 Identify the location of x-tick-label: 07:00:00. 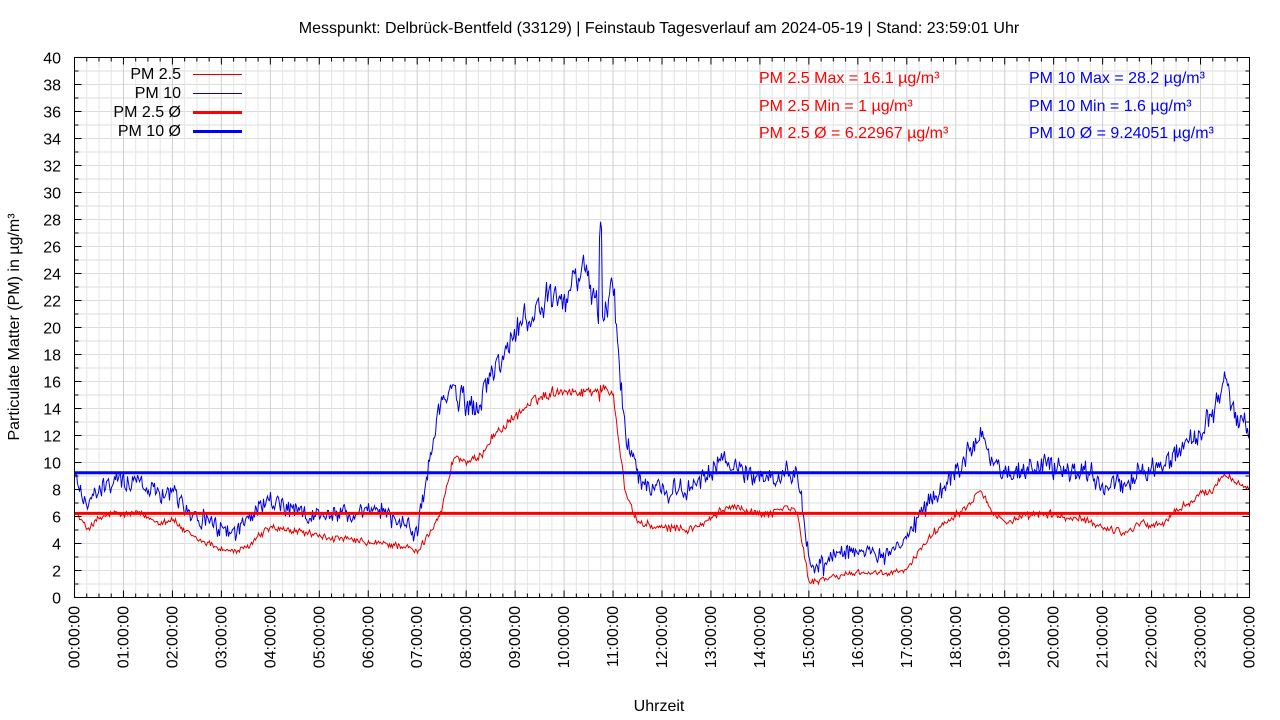
(417, 637).